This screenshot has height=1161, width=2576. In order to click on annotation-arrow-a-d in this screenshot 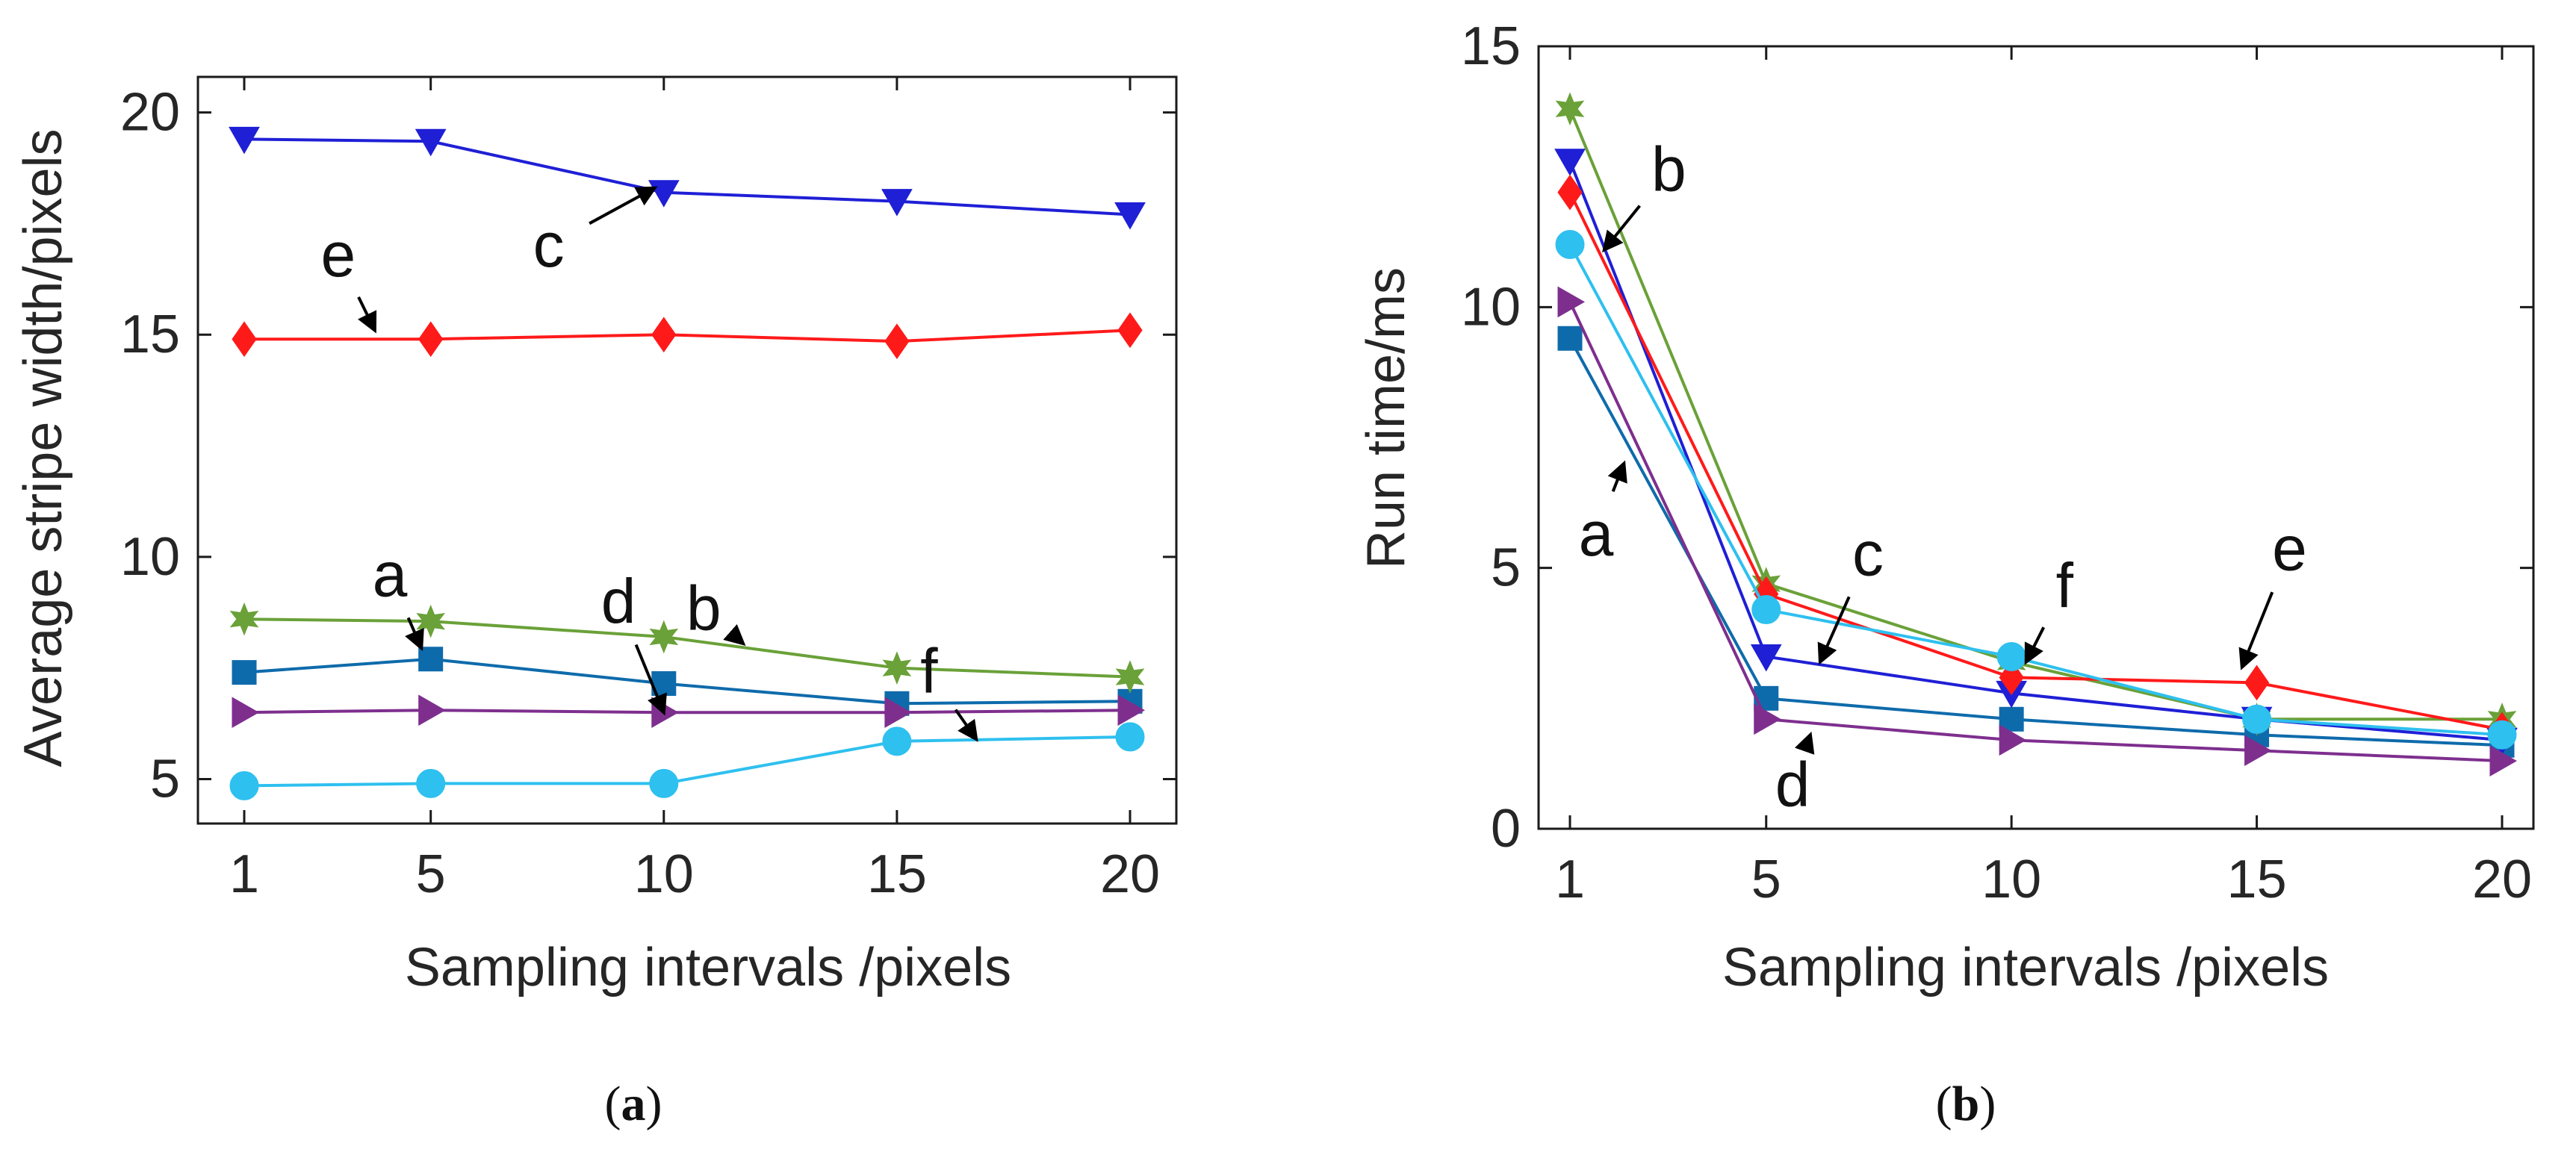, I will do `click(651, 680)`.